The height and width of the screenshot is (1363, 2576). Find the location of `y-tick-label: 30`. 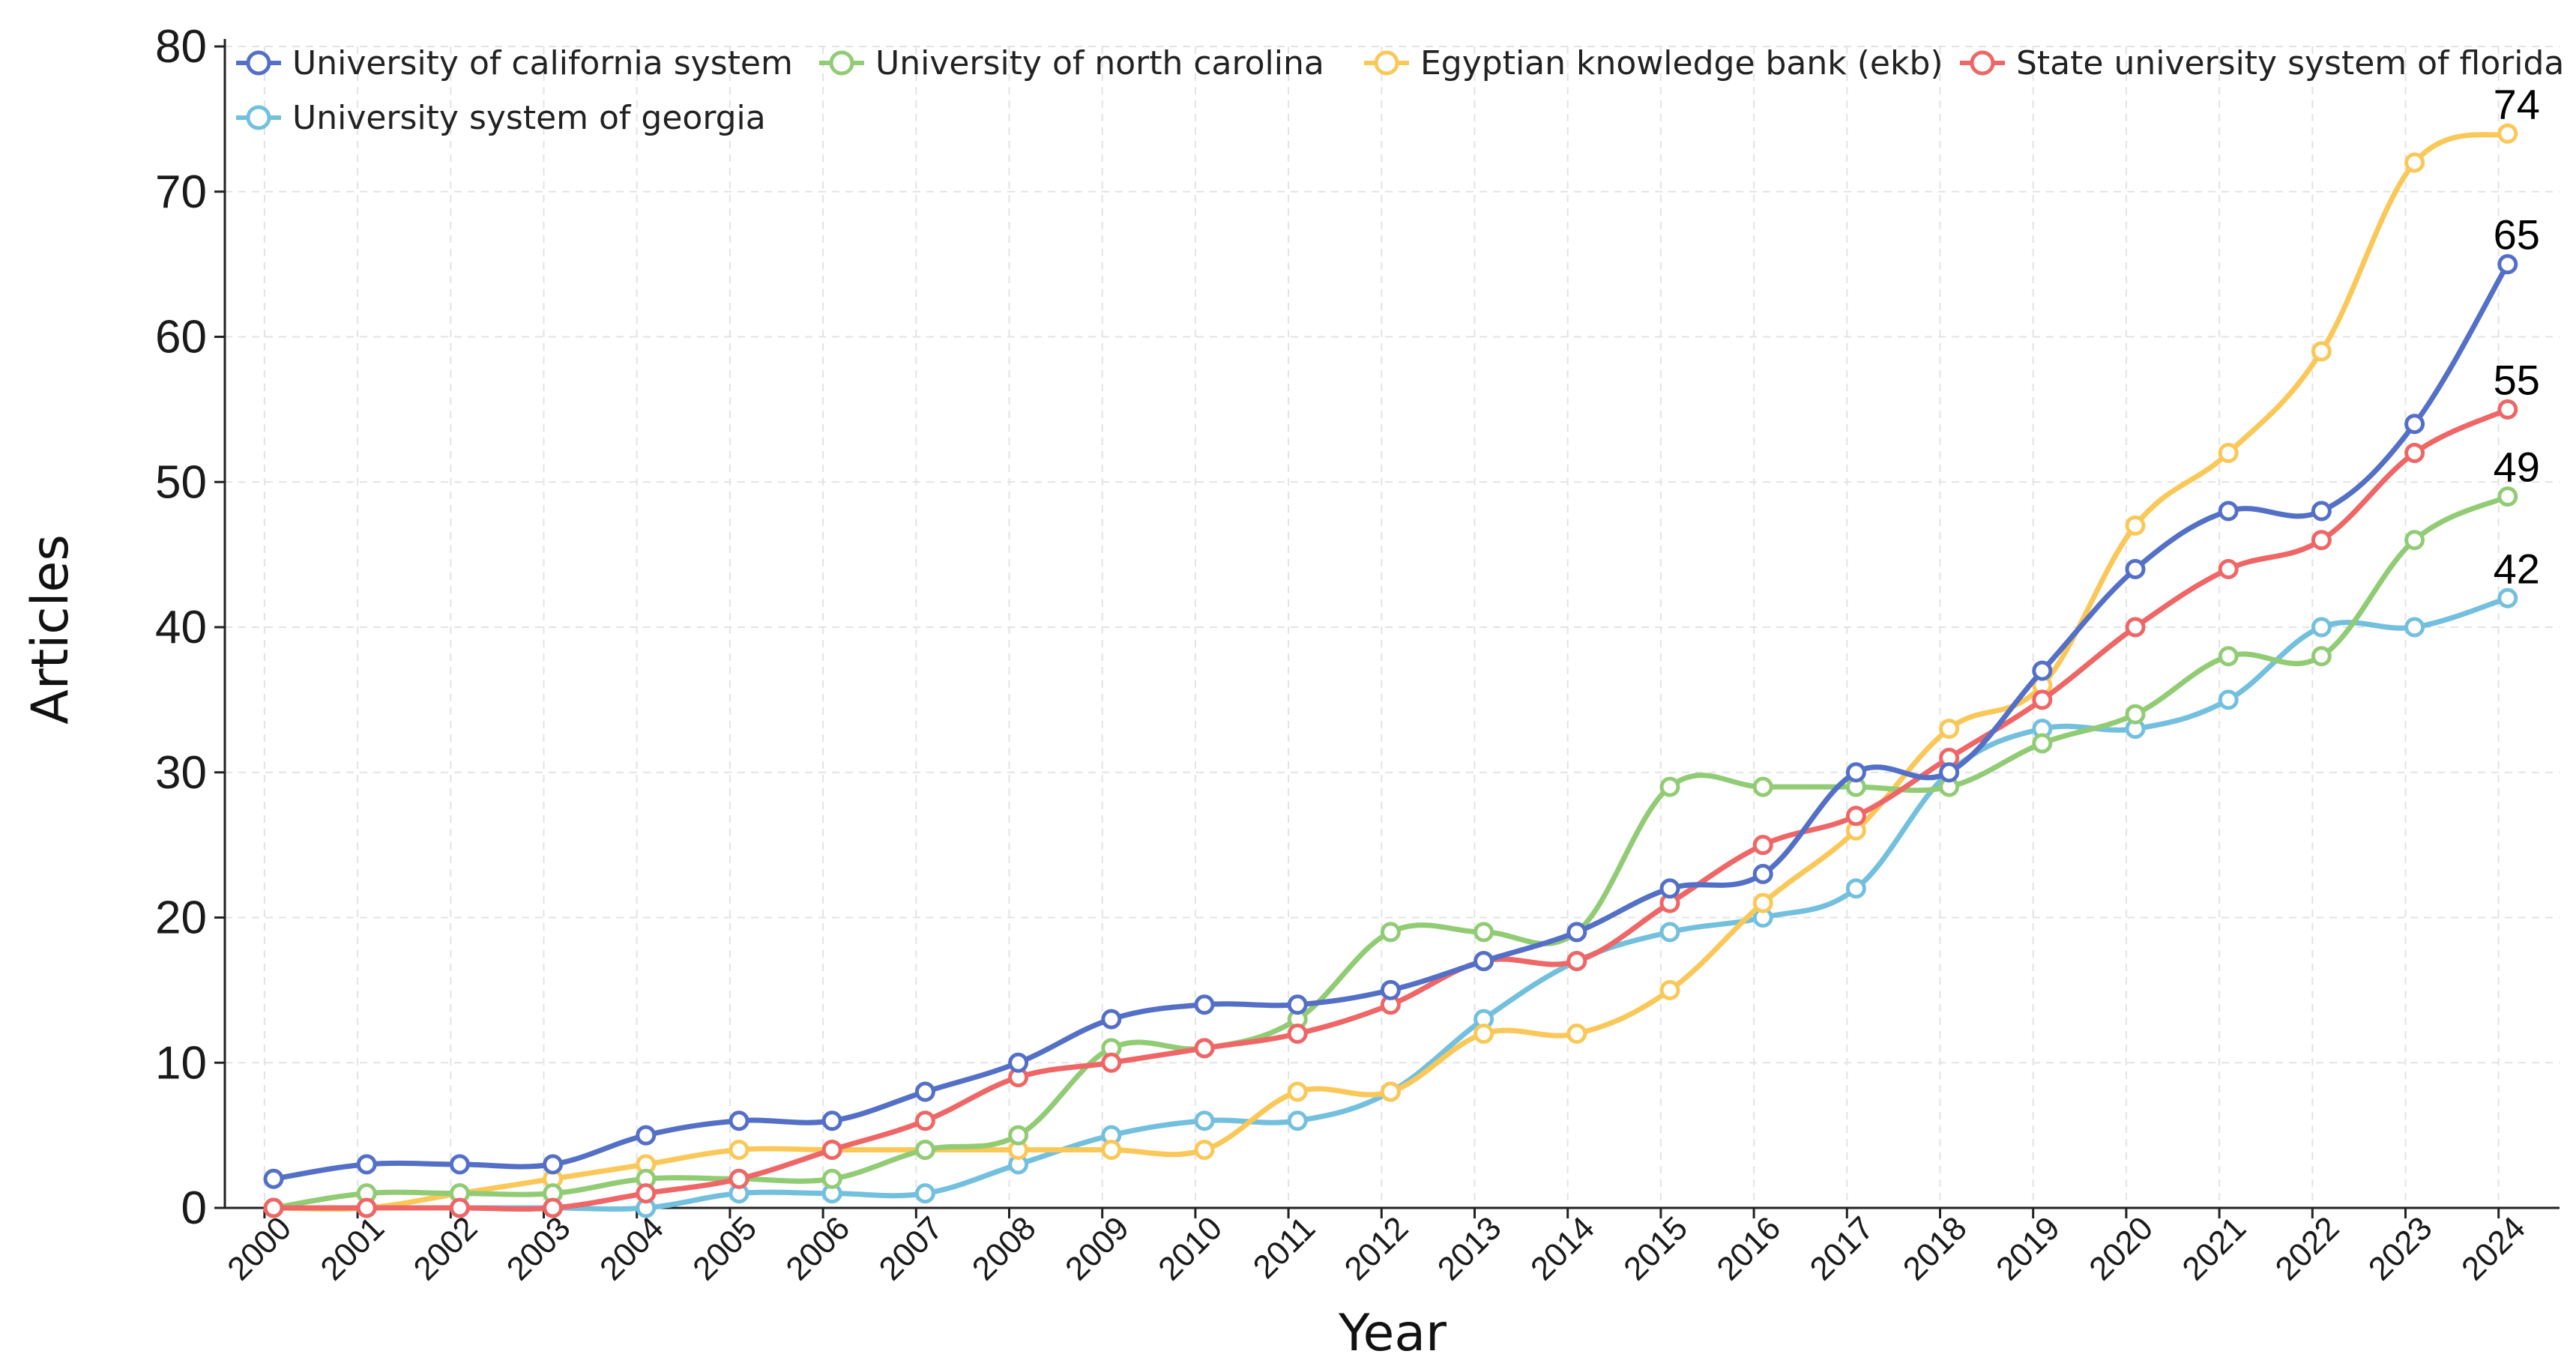

y-tick-label: 30 is located at coordinates (181, 773).